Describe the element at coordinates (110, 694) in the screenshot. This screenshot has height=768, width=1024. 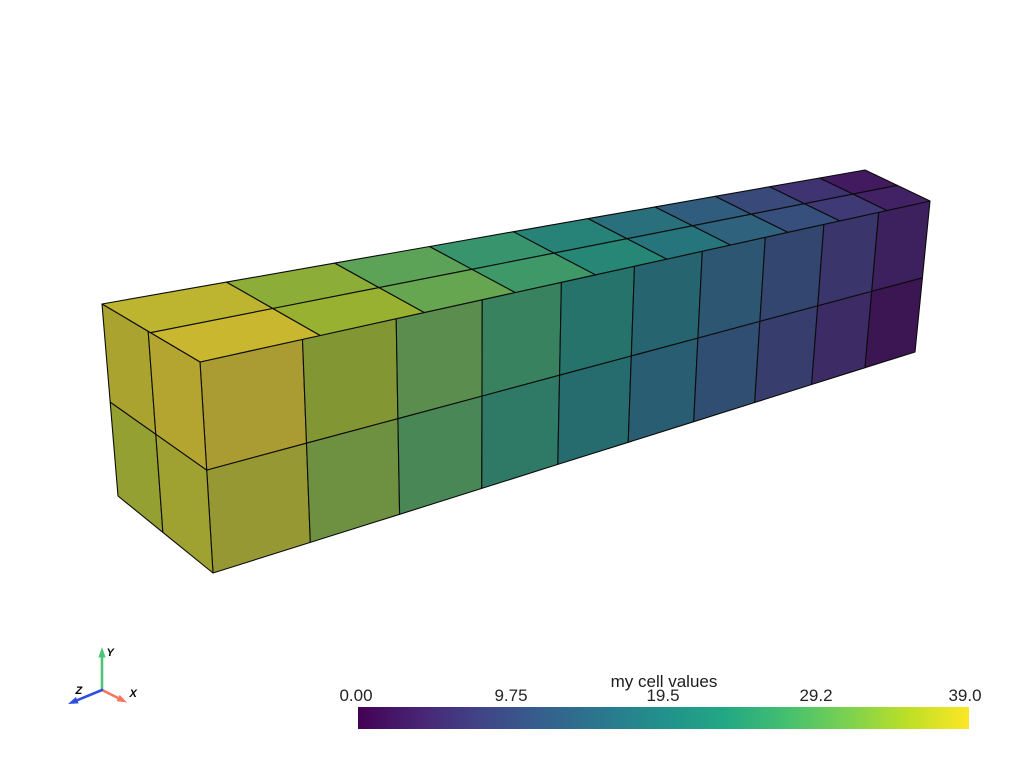
I see `x-axis-arrow` at that location.